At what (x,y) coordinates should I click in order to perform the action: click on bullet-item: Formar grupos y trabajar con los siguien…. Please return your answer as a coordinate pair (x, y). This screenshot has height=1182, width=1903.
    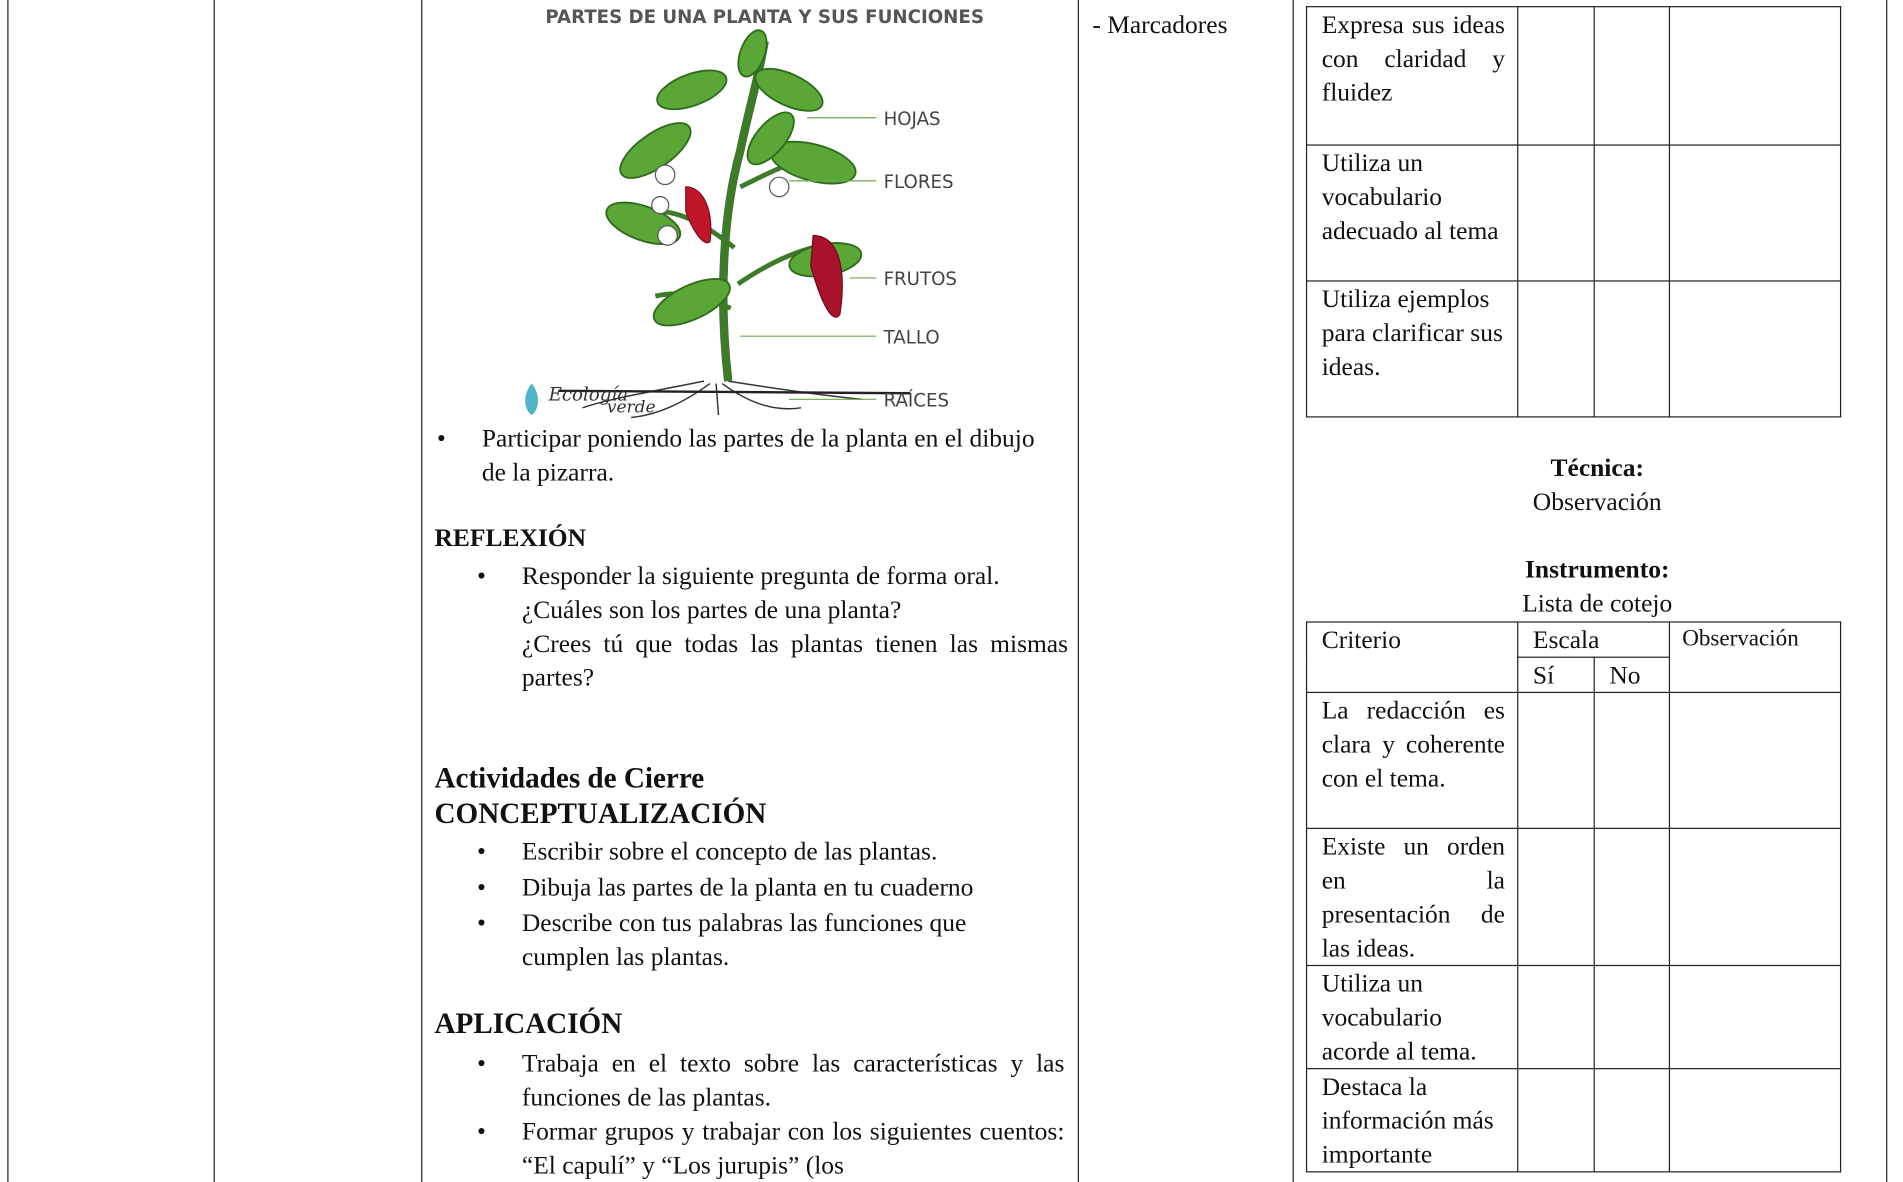
    Looking at the image, I should click on (770, 1148).